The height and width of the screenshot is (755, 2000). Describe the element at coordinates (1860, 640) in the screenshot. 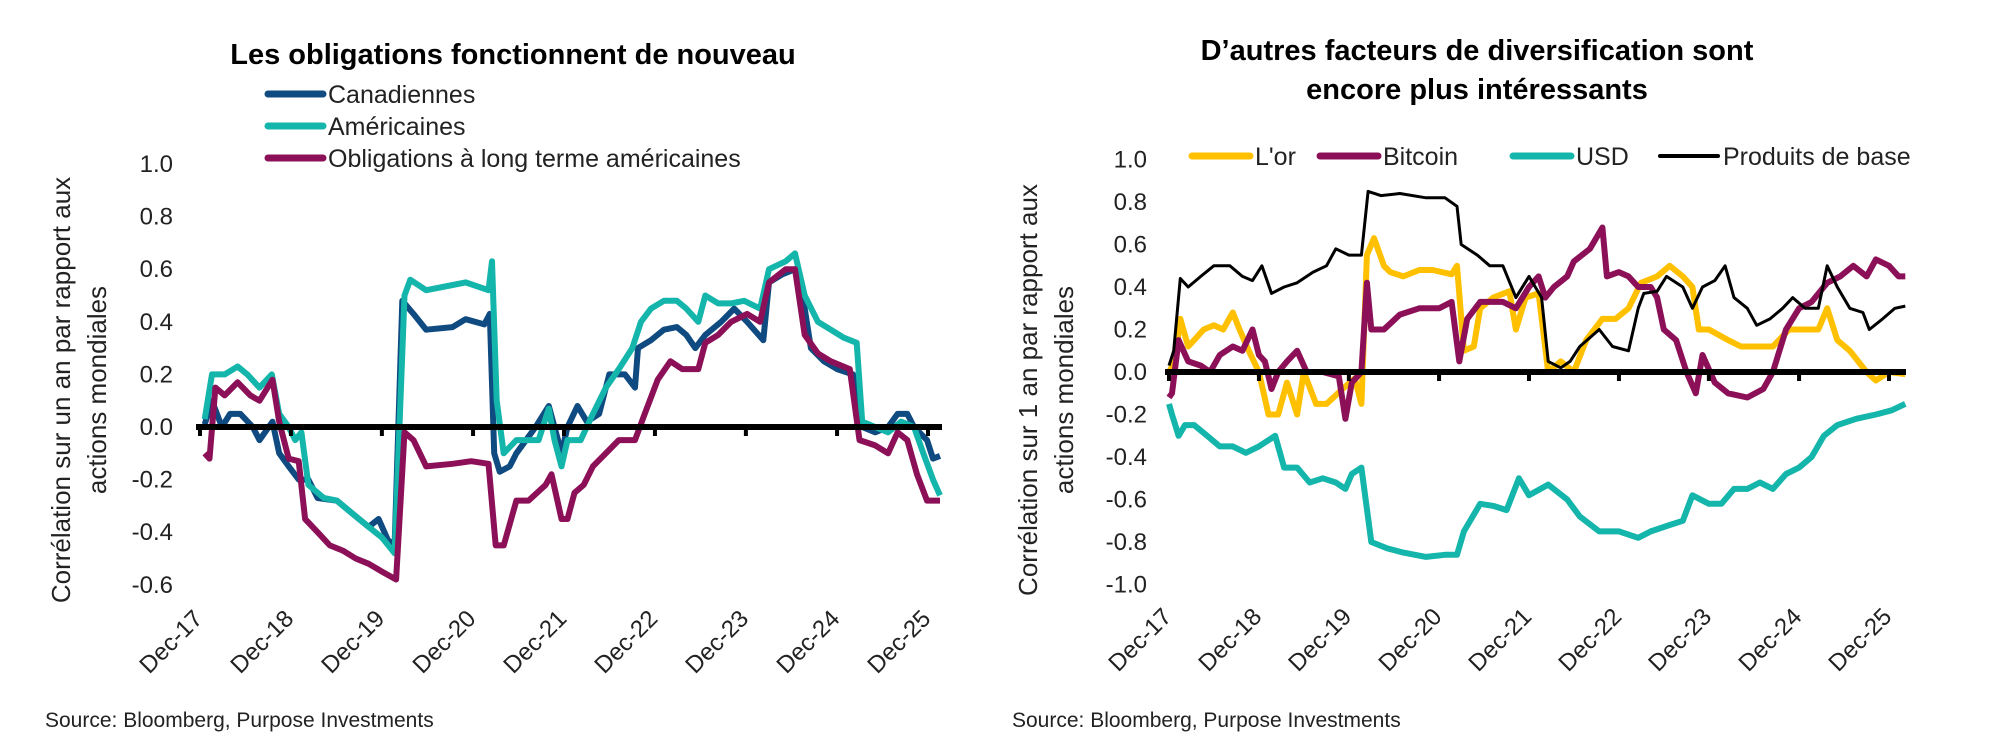

I see `right-x-tick-label: Dec-25` at that location.